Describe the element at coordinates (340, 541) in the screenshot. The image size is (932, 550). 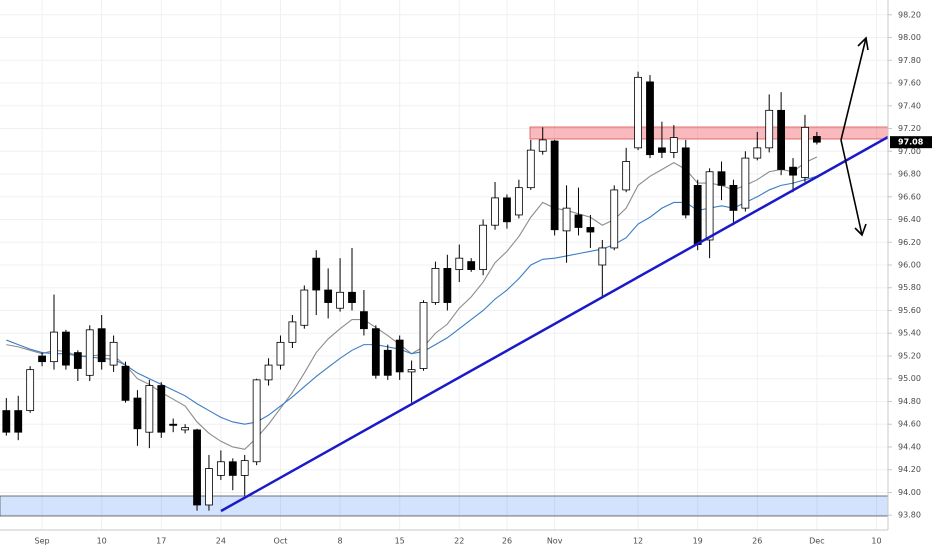
I see `x-tick-label: 8` at that location.